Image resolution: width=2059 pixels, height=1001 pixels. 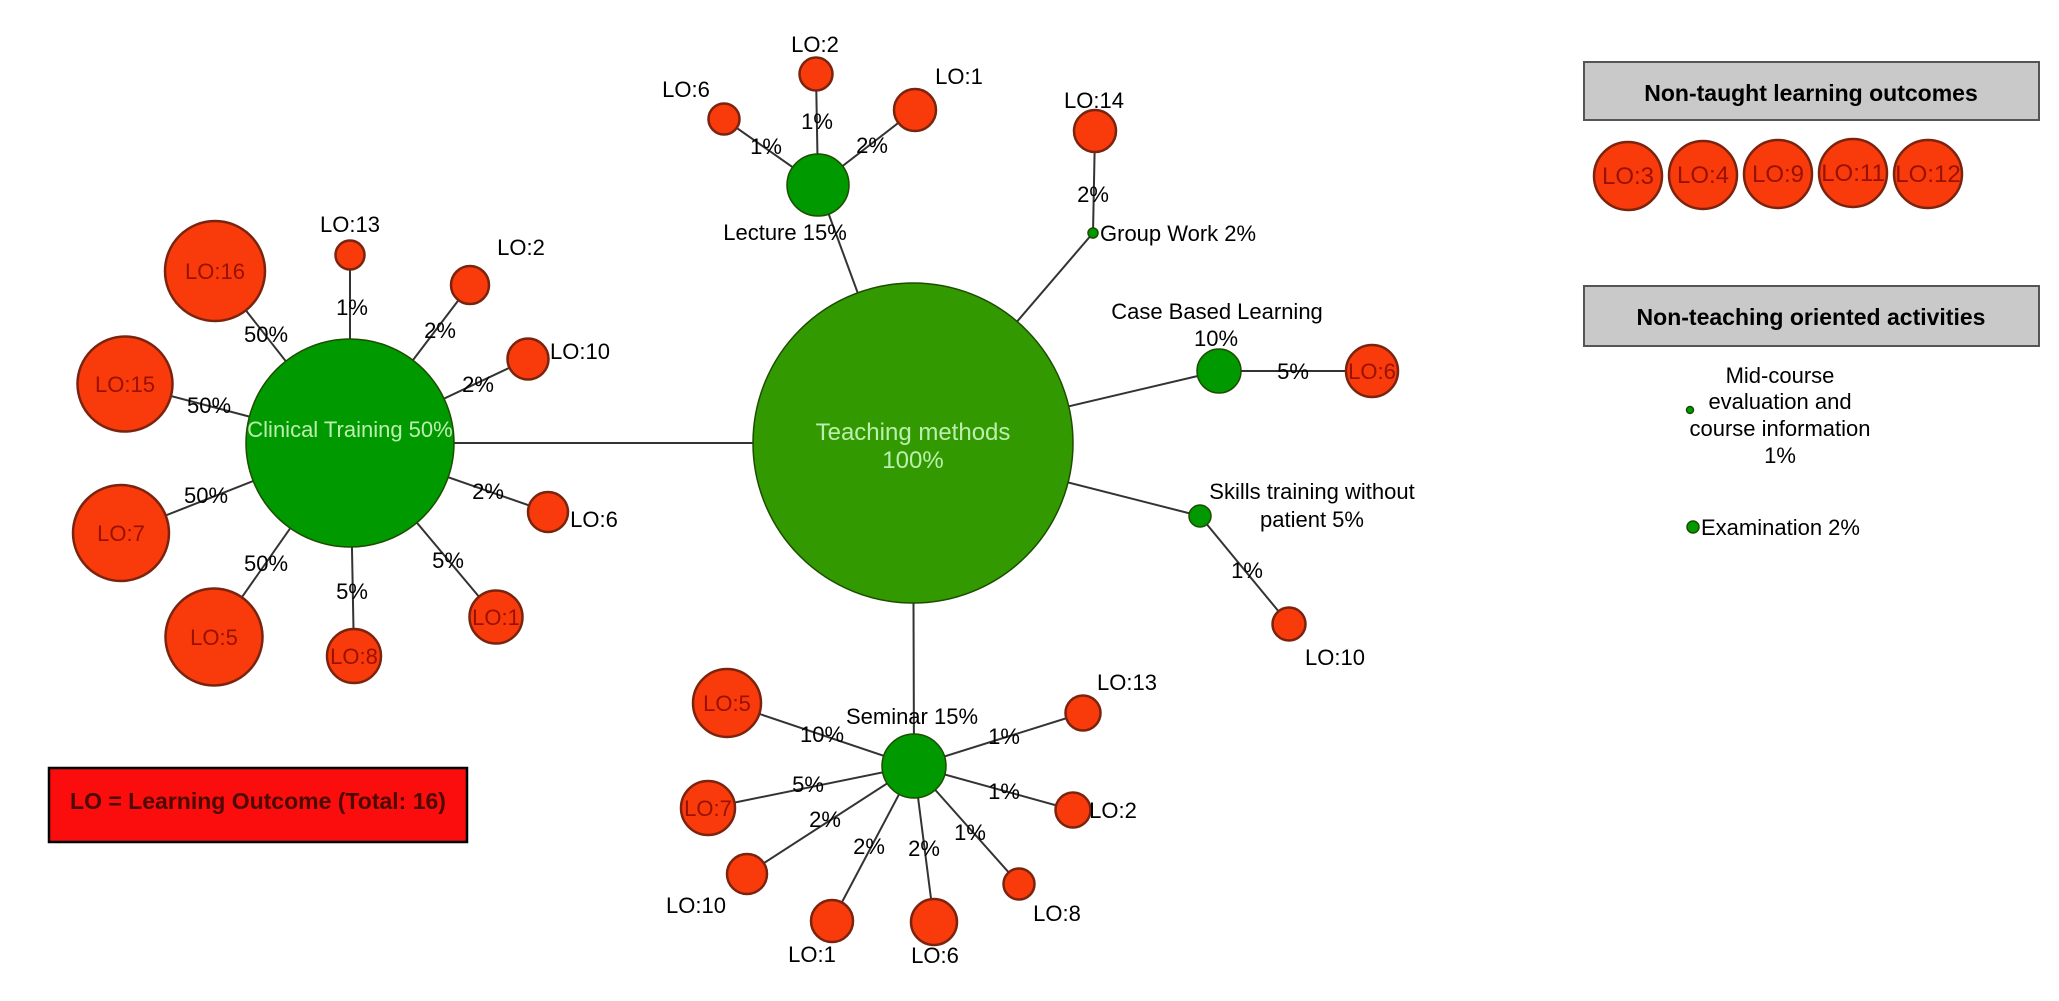 I want to click on svg-text: Case Based Learning, so click(x=1217, y=311).